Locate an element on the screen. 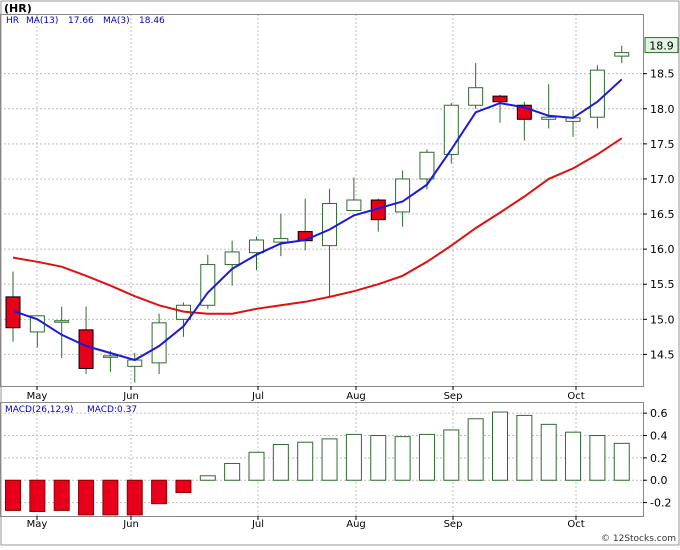  macd-legend-value: MACD:0.37 is located at coordinates (112, 410).